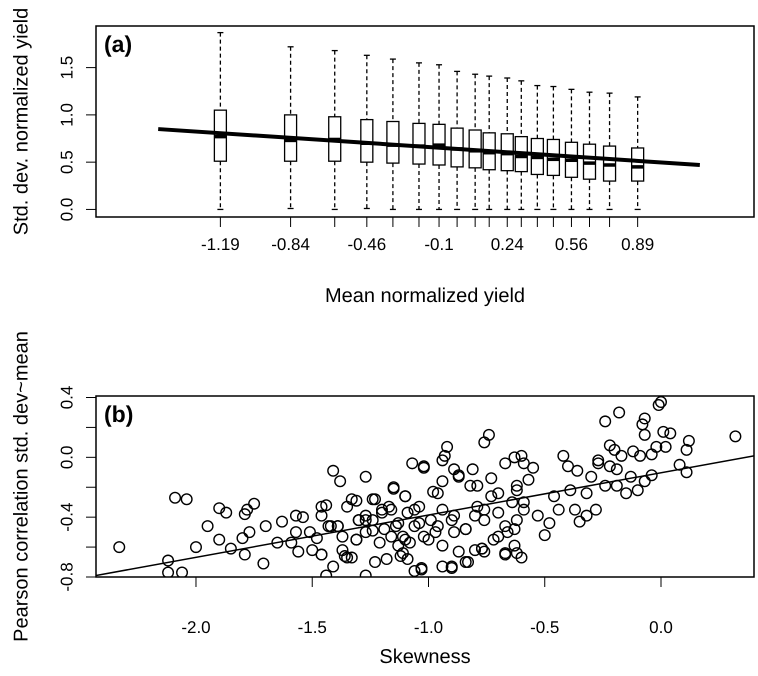  What do you see at coordinates (66, 162) in the screenshot?
I see `y-tick-label: 0.5` at bounding box center [66, 162].